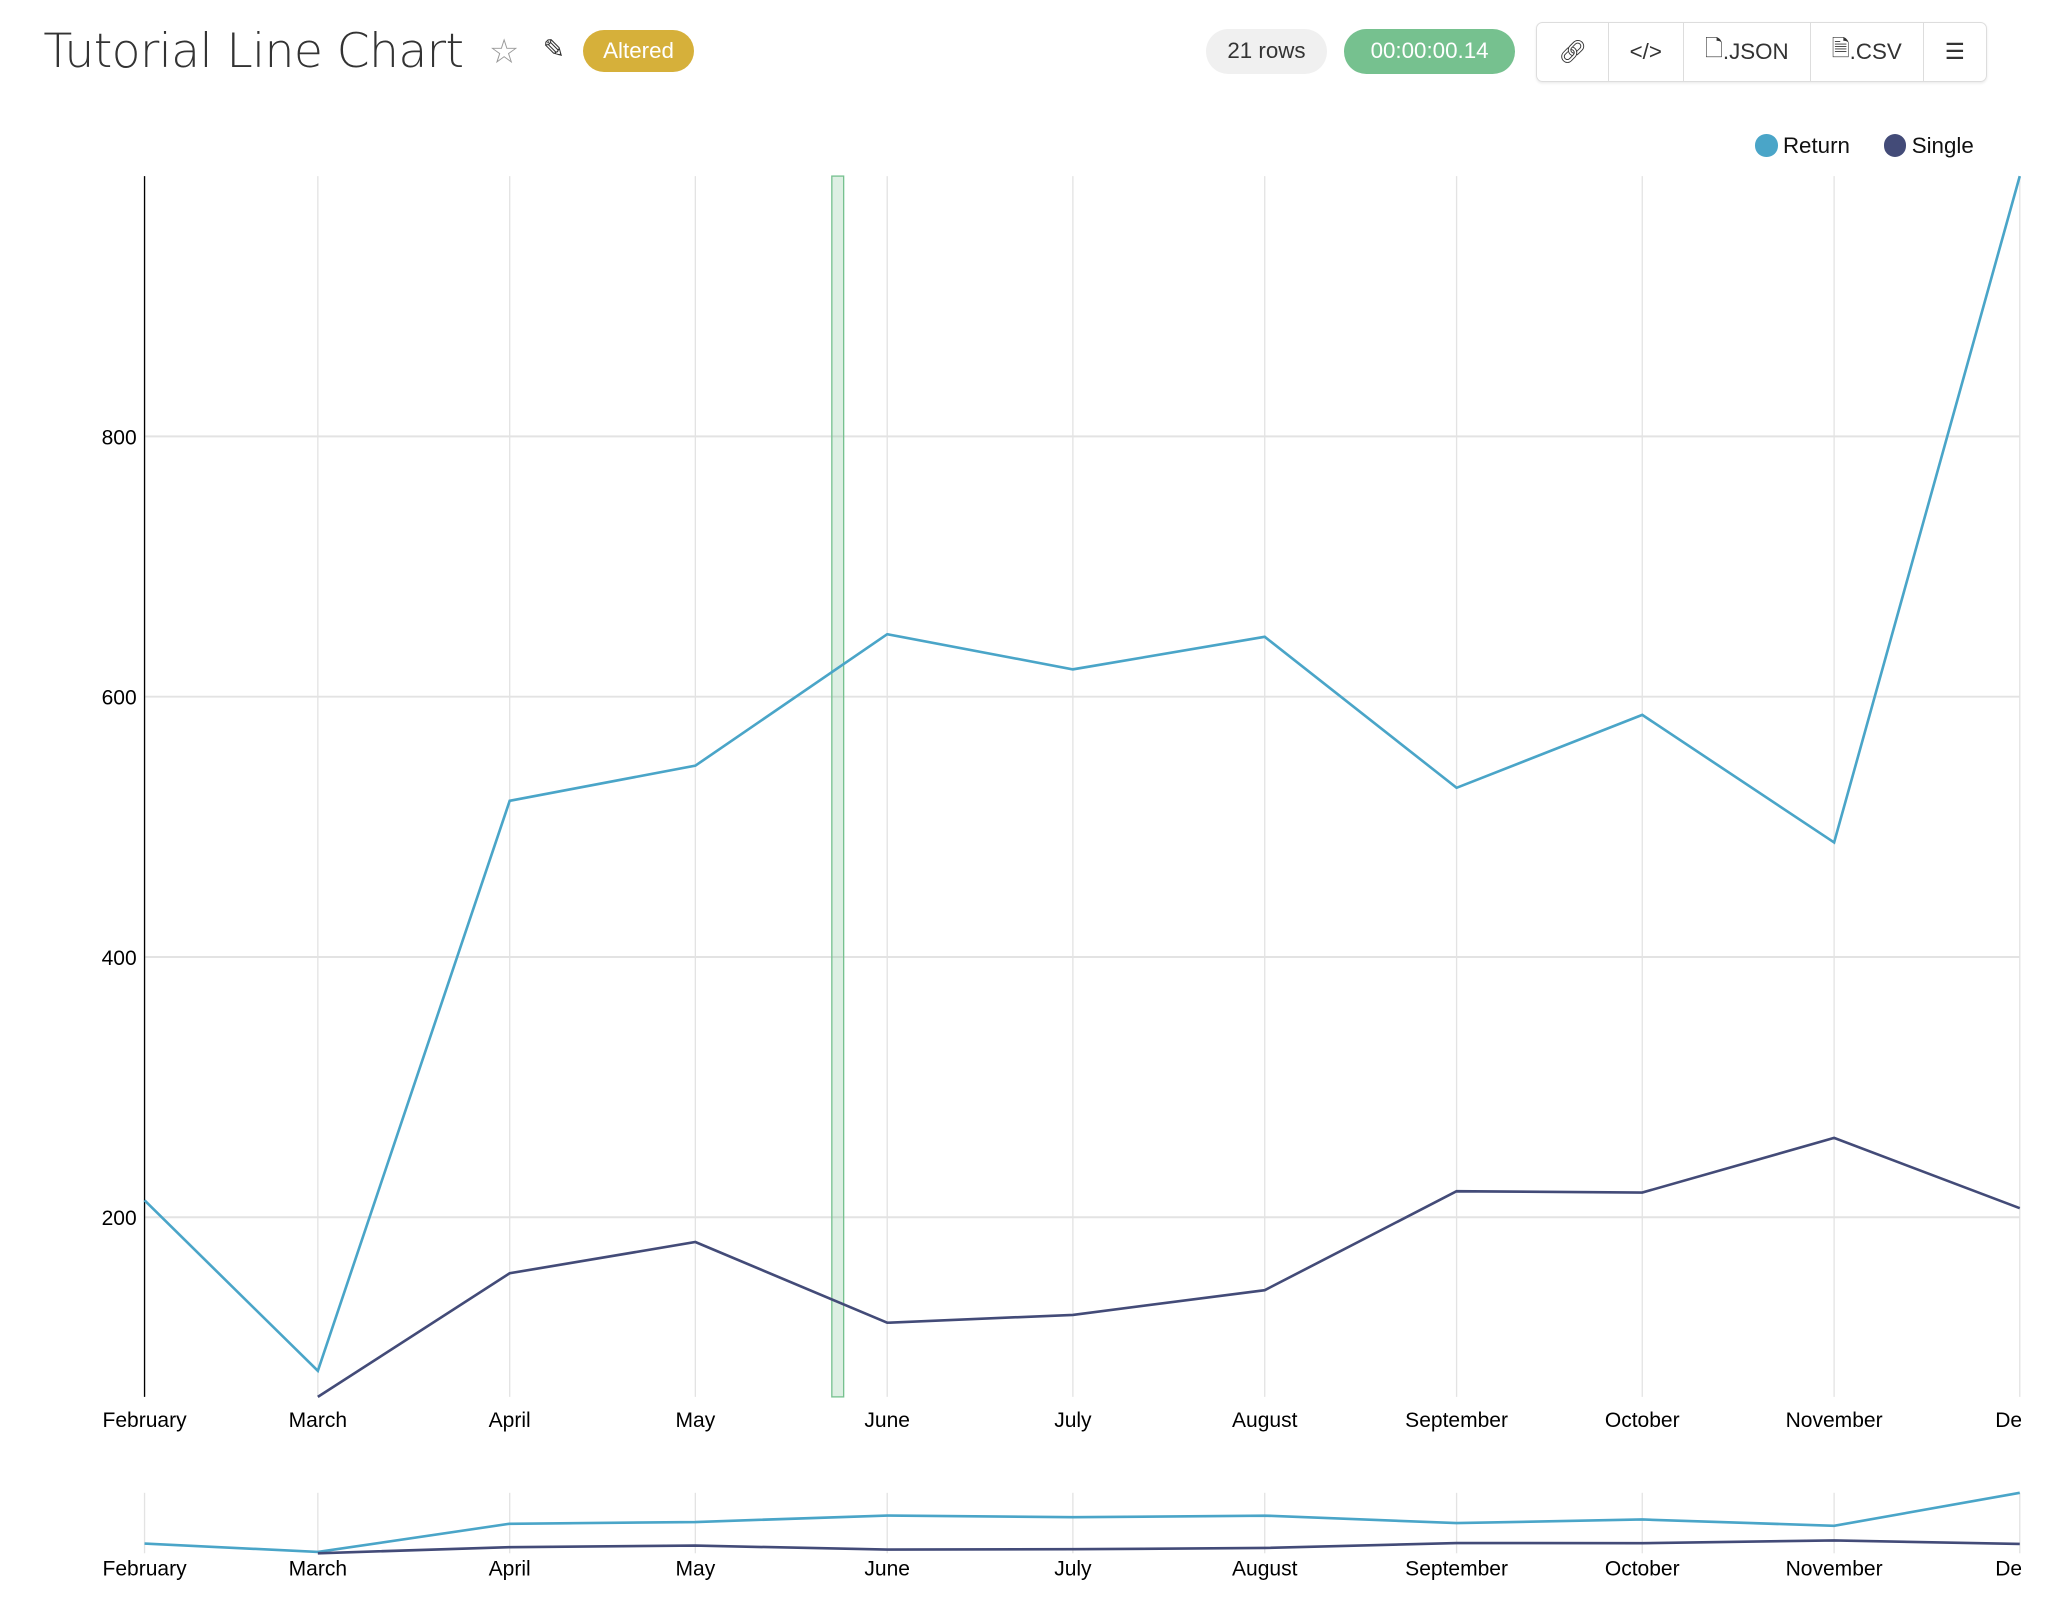  What do you see at coordinates (838, 786) in the screenshot?
I see `brush-selection` at bounding box center [838, 786].